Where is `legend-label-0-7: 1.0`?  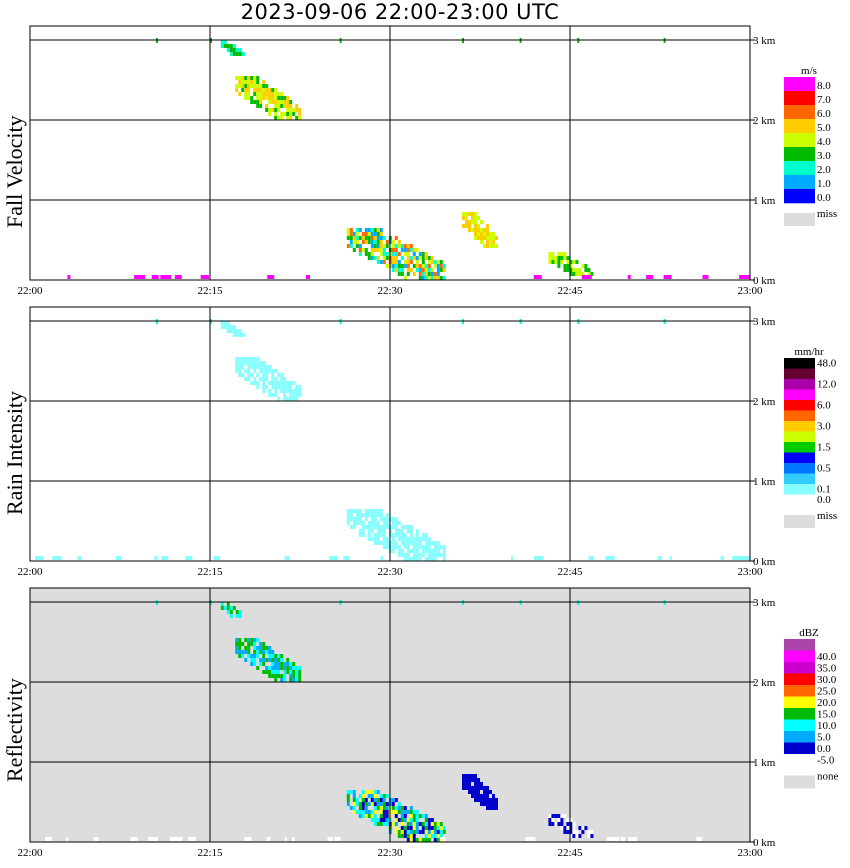
legend-label-0-7: 1.0 is located at coordinates (824, 184).